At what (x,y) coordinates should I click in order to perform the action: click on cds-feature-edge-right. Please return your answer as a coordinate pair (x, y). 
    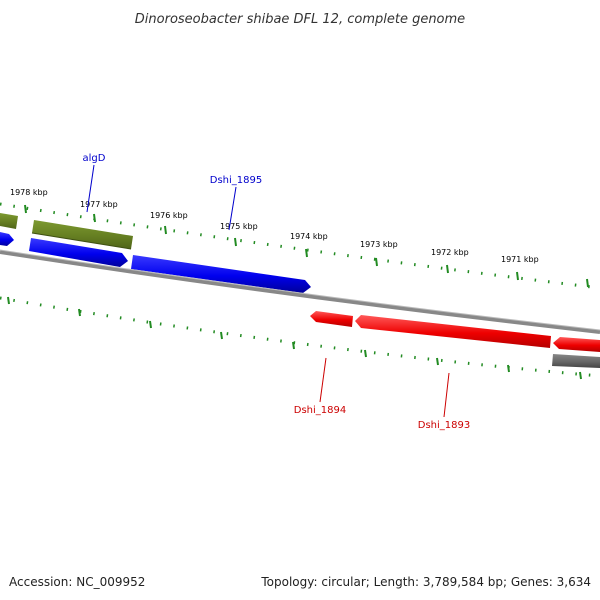
    Looking at the image, I should click on (576, 344).